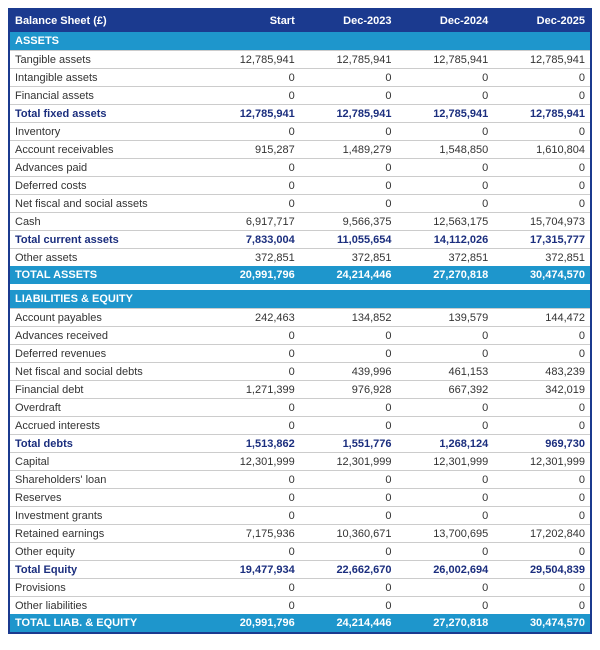 The height and width of the screenshot is (650, 600). What do you see at coordinates (49, 389) in the screenshot?
I see `row-label: Financial debt` at bounding box center [49, 389].